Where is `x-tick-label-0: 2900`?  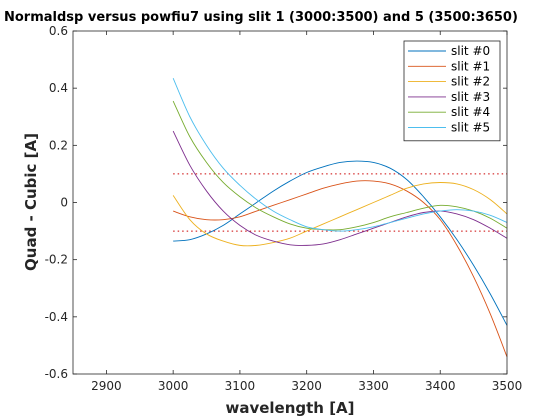 x-tick-label-0: 2900 is located at coordinates (106, 386).